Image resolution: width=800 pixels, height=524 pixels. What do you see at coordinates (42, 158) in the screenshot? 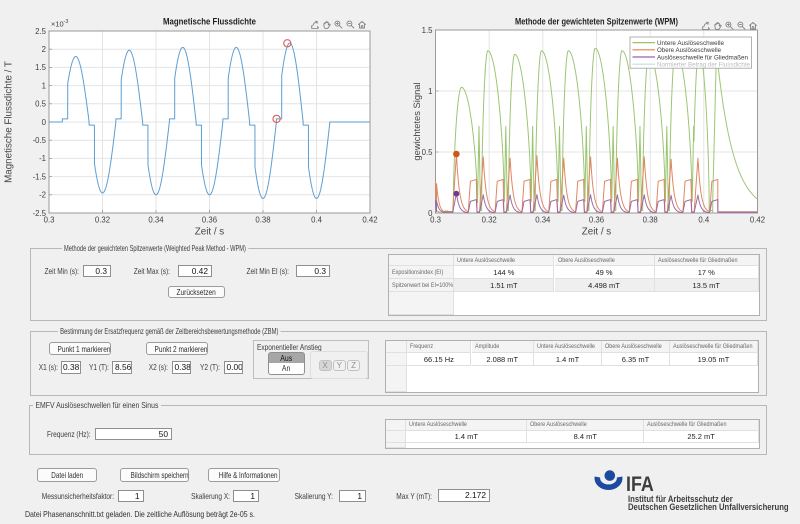
I see `svg-text: -1` at bounding box center [42, 158].